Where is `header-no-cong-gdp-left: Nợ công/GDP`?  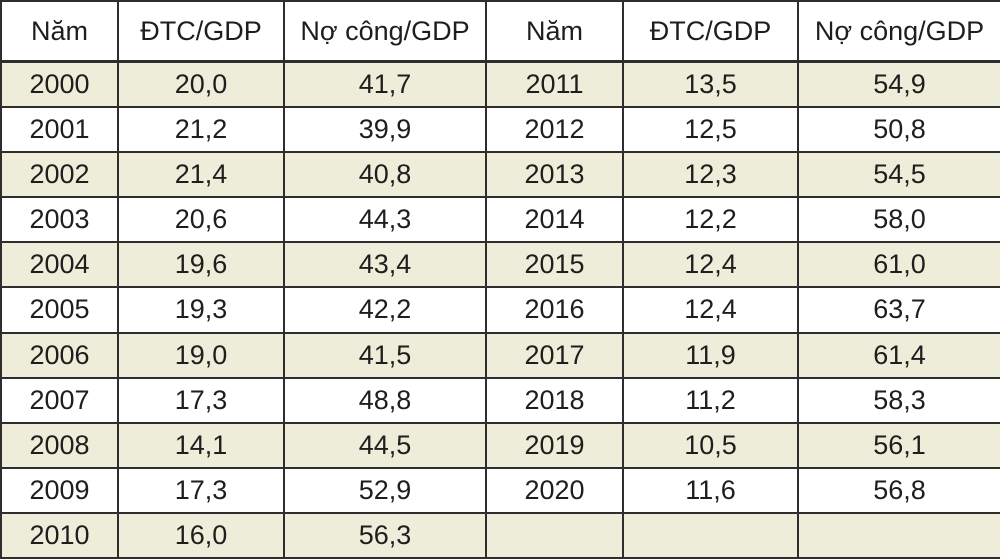 header-no-cong-gdp-left: Nợ công/GDP is located at coordinates (385, 31).